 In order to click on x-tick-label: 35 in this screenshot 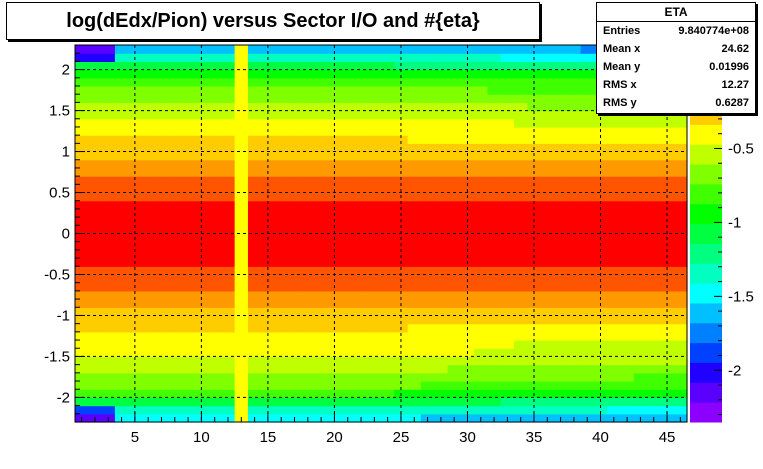, I will do `click(534, 437)`.